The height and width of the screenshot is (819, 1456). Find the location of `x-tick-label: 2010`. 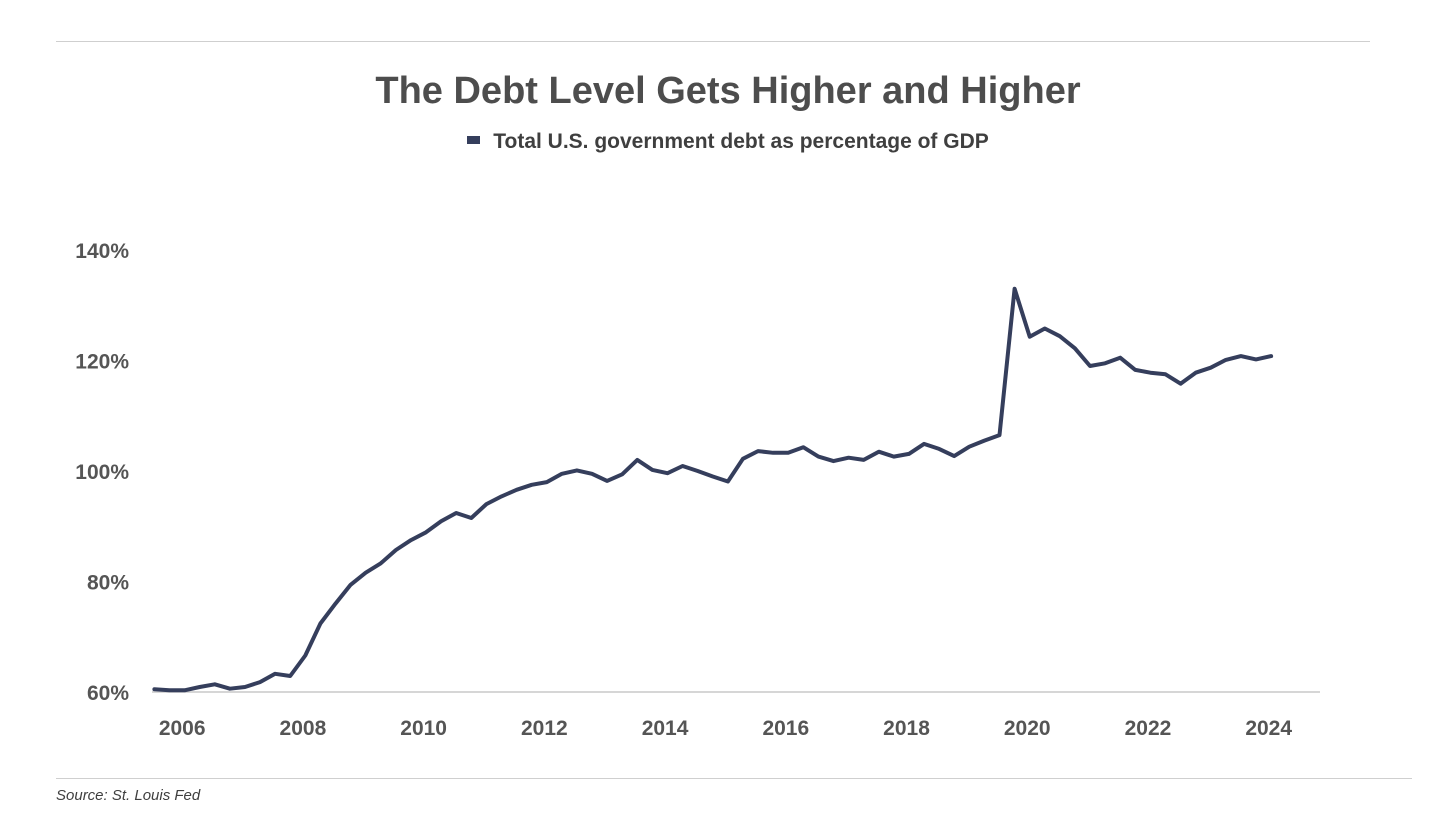

x-tick-label: 2010 is located at coordinates (423, 728).